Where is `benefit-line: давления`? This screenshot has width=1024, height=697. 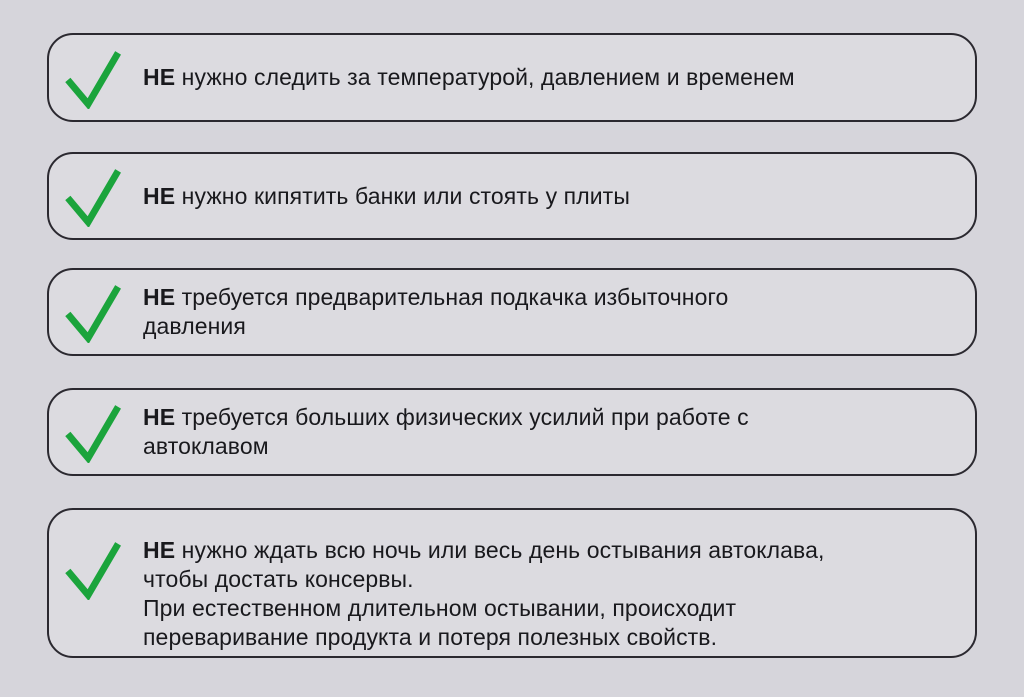 benefit-line: давления is located at coordinates (194, 326).